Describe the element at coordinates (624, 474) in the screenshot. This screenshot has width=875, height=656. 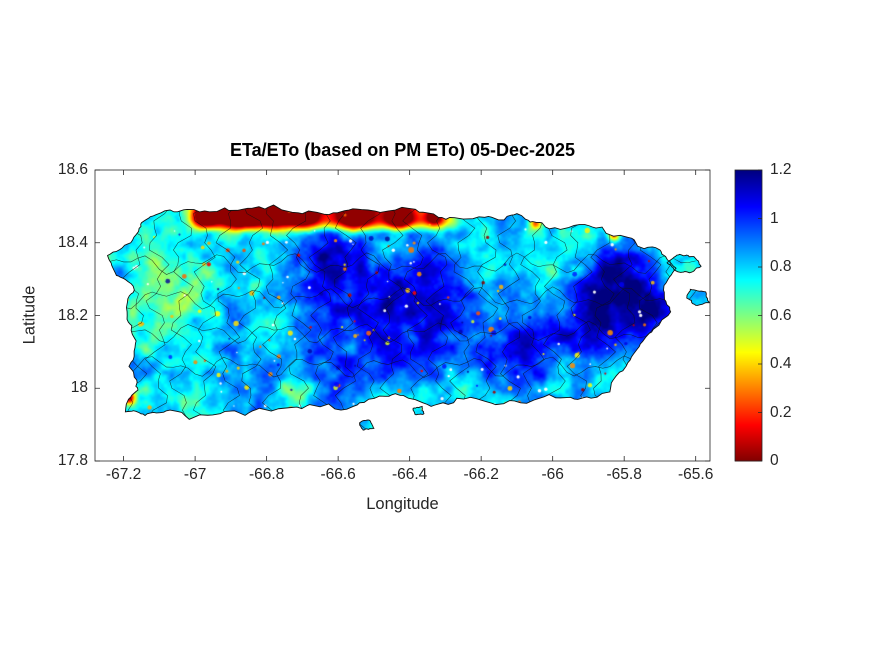
I see `x-tick-label: -65.8` at that location.